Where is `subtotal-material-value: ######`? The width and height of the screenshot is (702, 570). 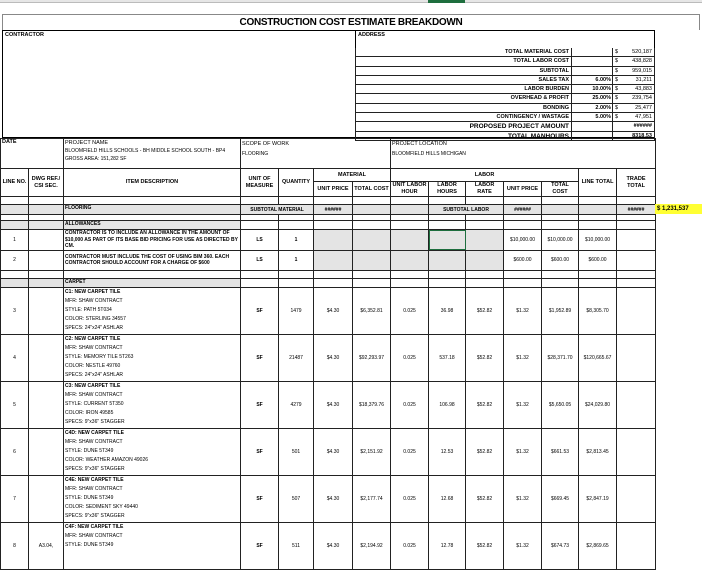 subtotal-material-value: ###### is located at coordinates (333, 209).